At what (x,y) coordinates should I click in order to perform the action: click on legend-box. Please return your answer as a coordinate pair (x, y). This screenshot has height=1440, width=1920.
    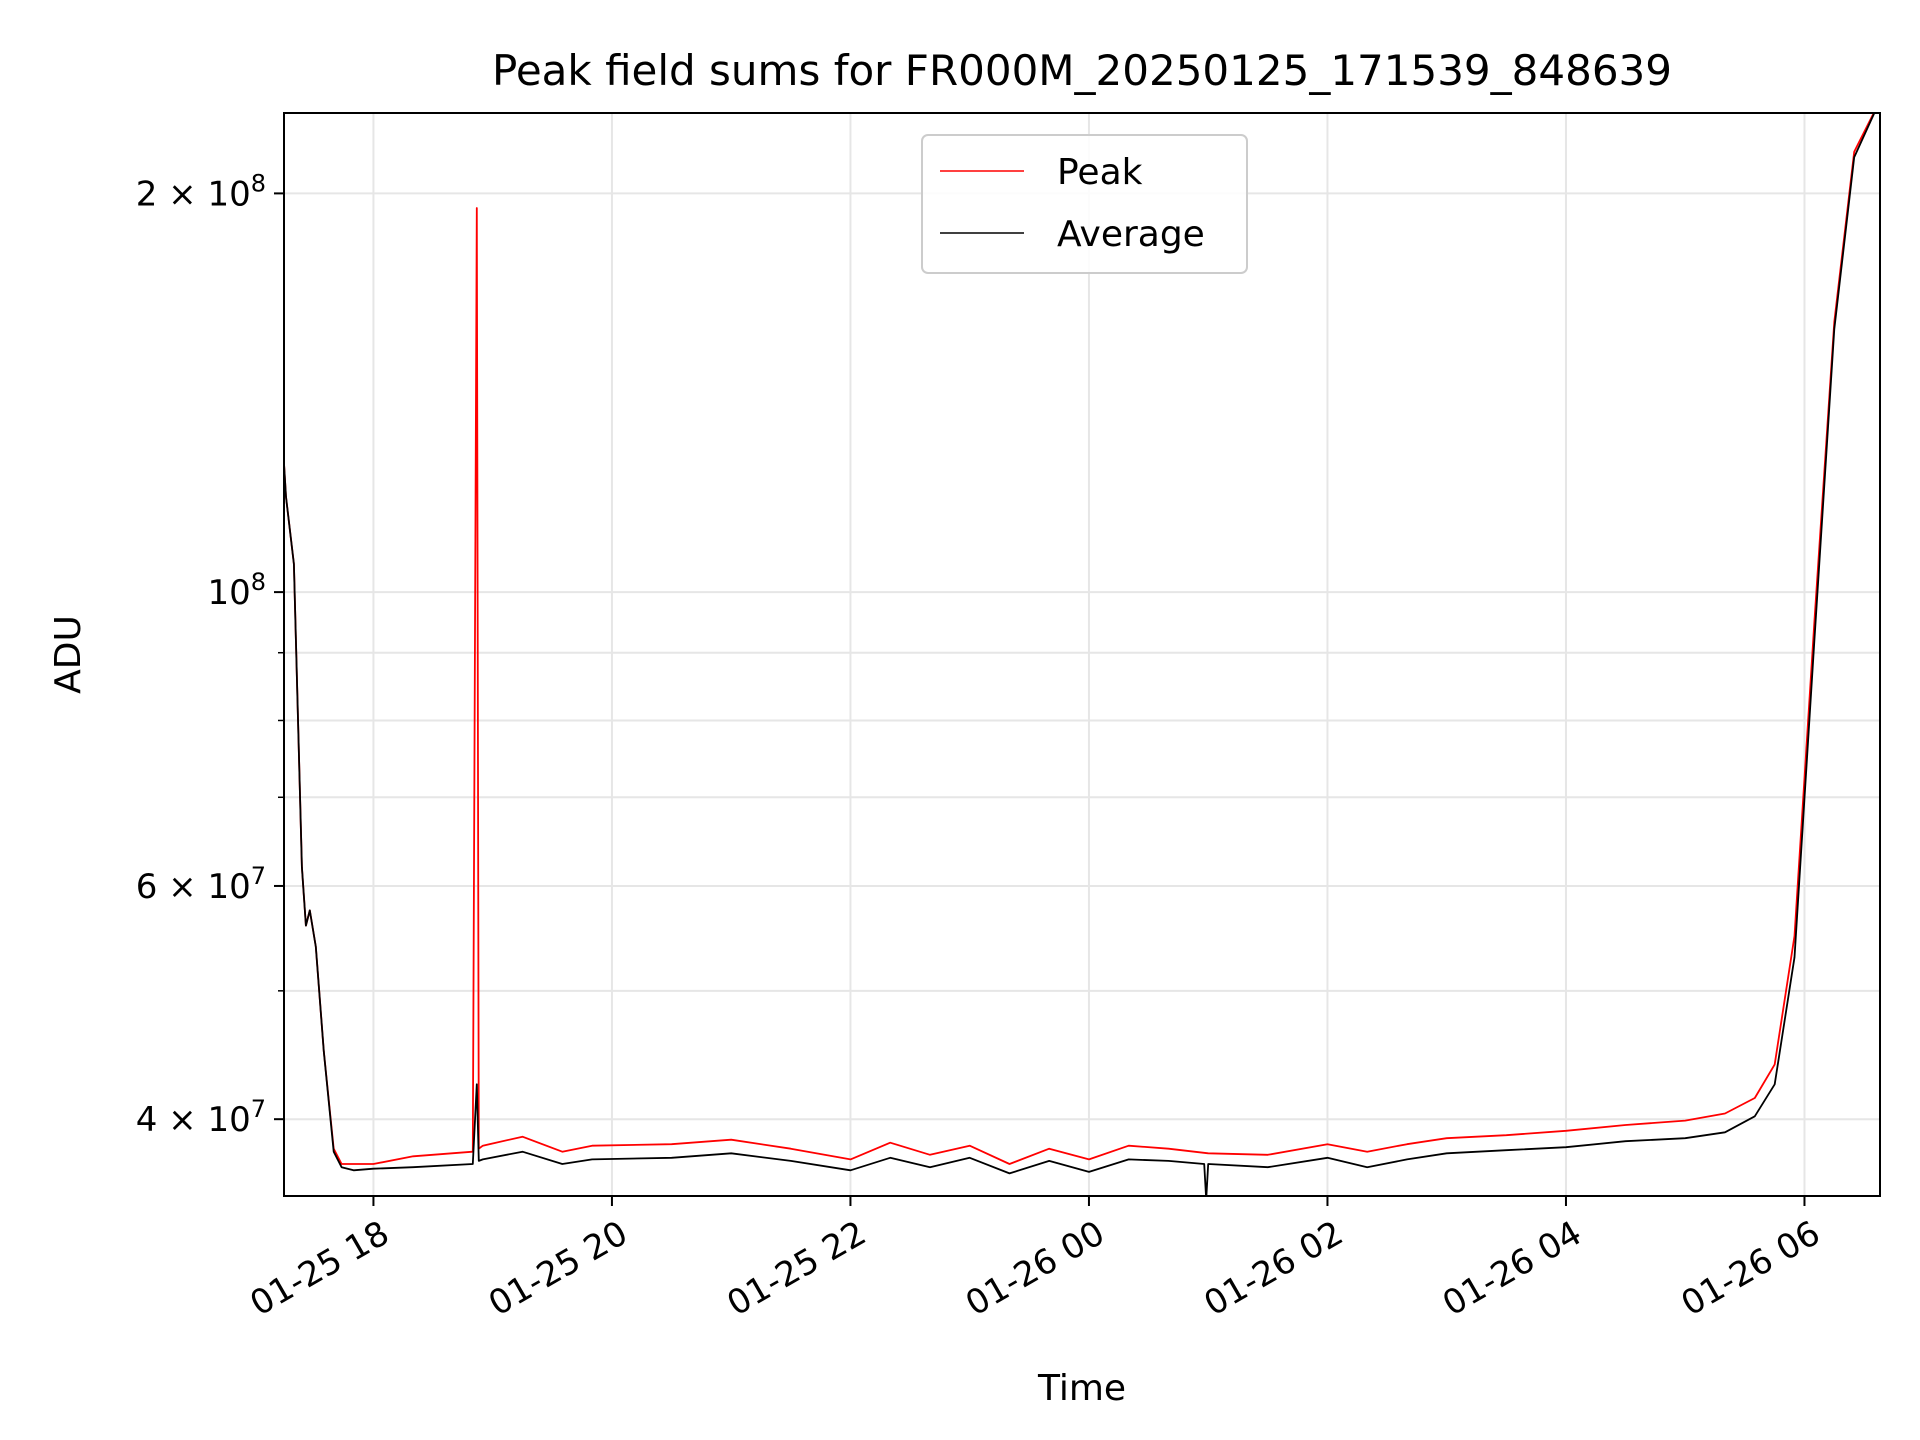
    Looking at the image, I should click on (1084, 204).